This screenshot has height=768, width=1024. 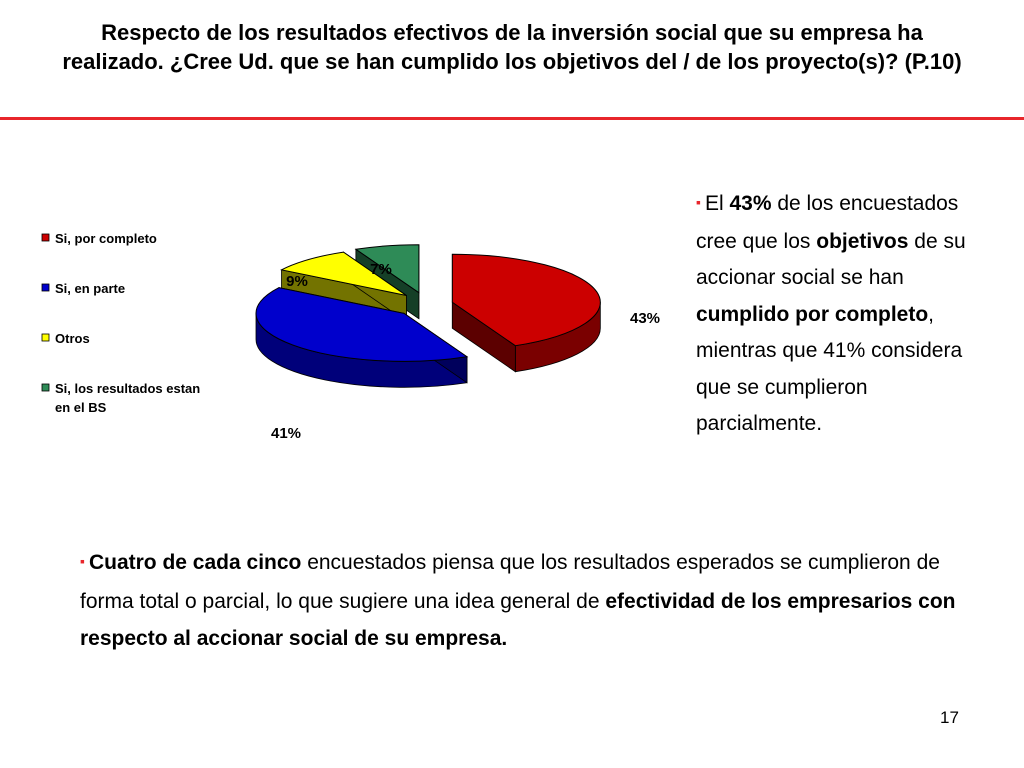 What do you see at coordinates (645, 318) in the screenshot?
I see `slice-label-1: 43%` at bounding box center [645, 318].